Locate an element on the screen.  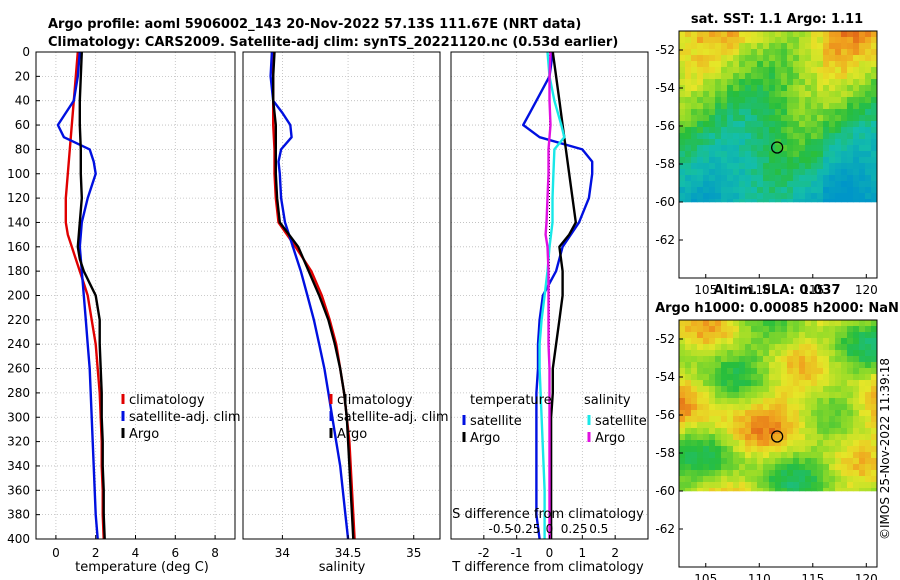
difference-xlabel: T difference from climatology is located at coordinates (547, 567).